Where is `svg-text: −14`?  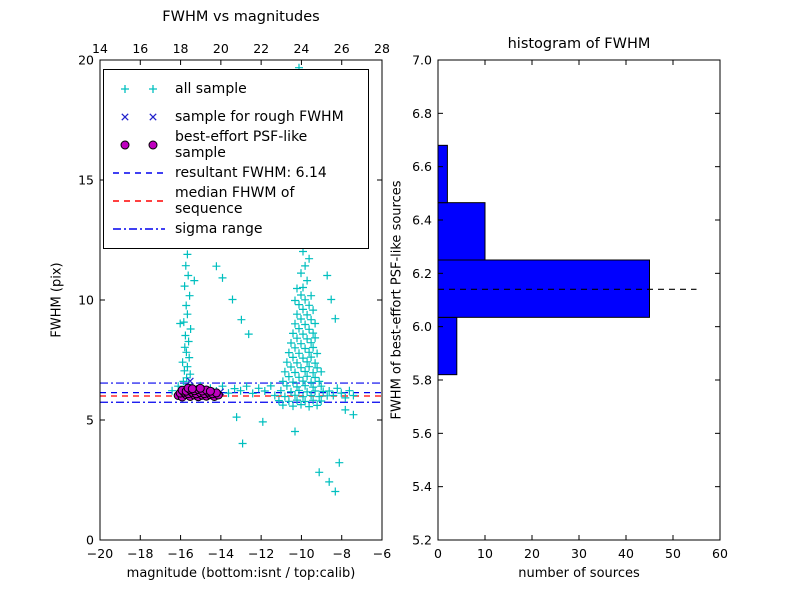
svg-text: −14 is located at coordinates (221, 553).